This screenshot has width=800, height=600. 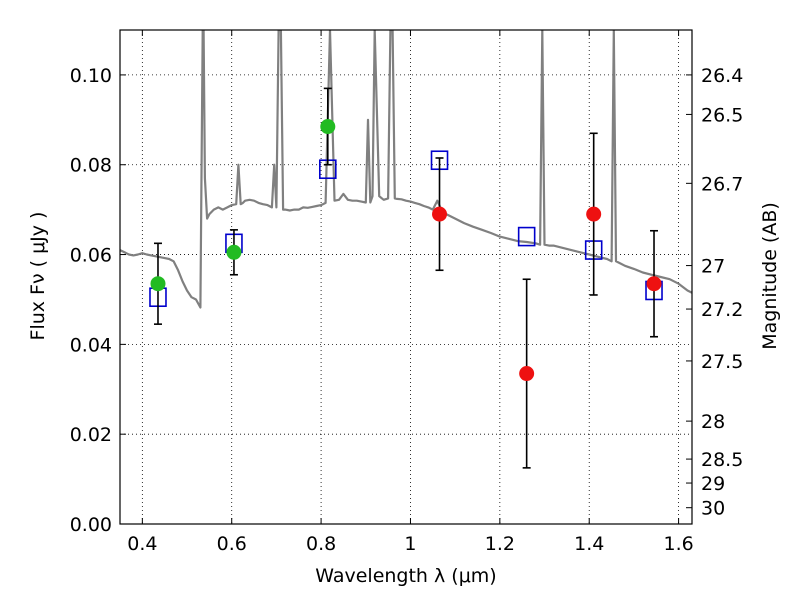 What do you see at coordinates (526, 236) in the screenshot?
I see `model-photometry-square` at bounding box center [526, 236].